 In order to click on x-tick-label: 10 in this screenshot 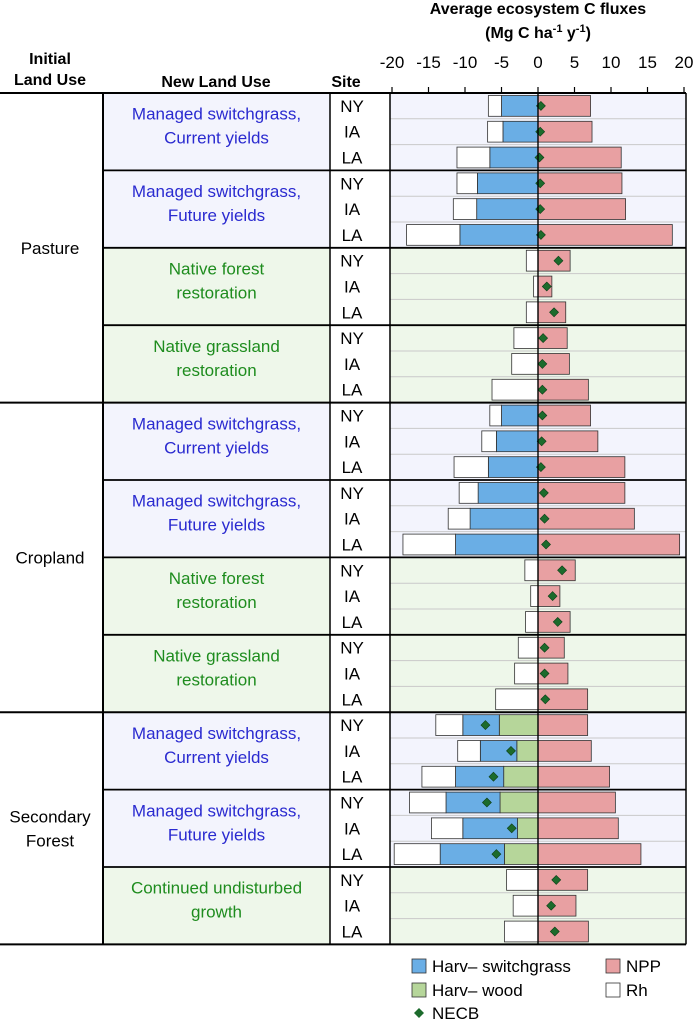, I will do `click(611, 62)`.